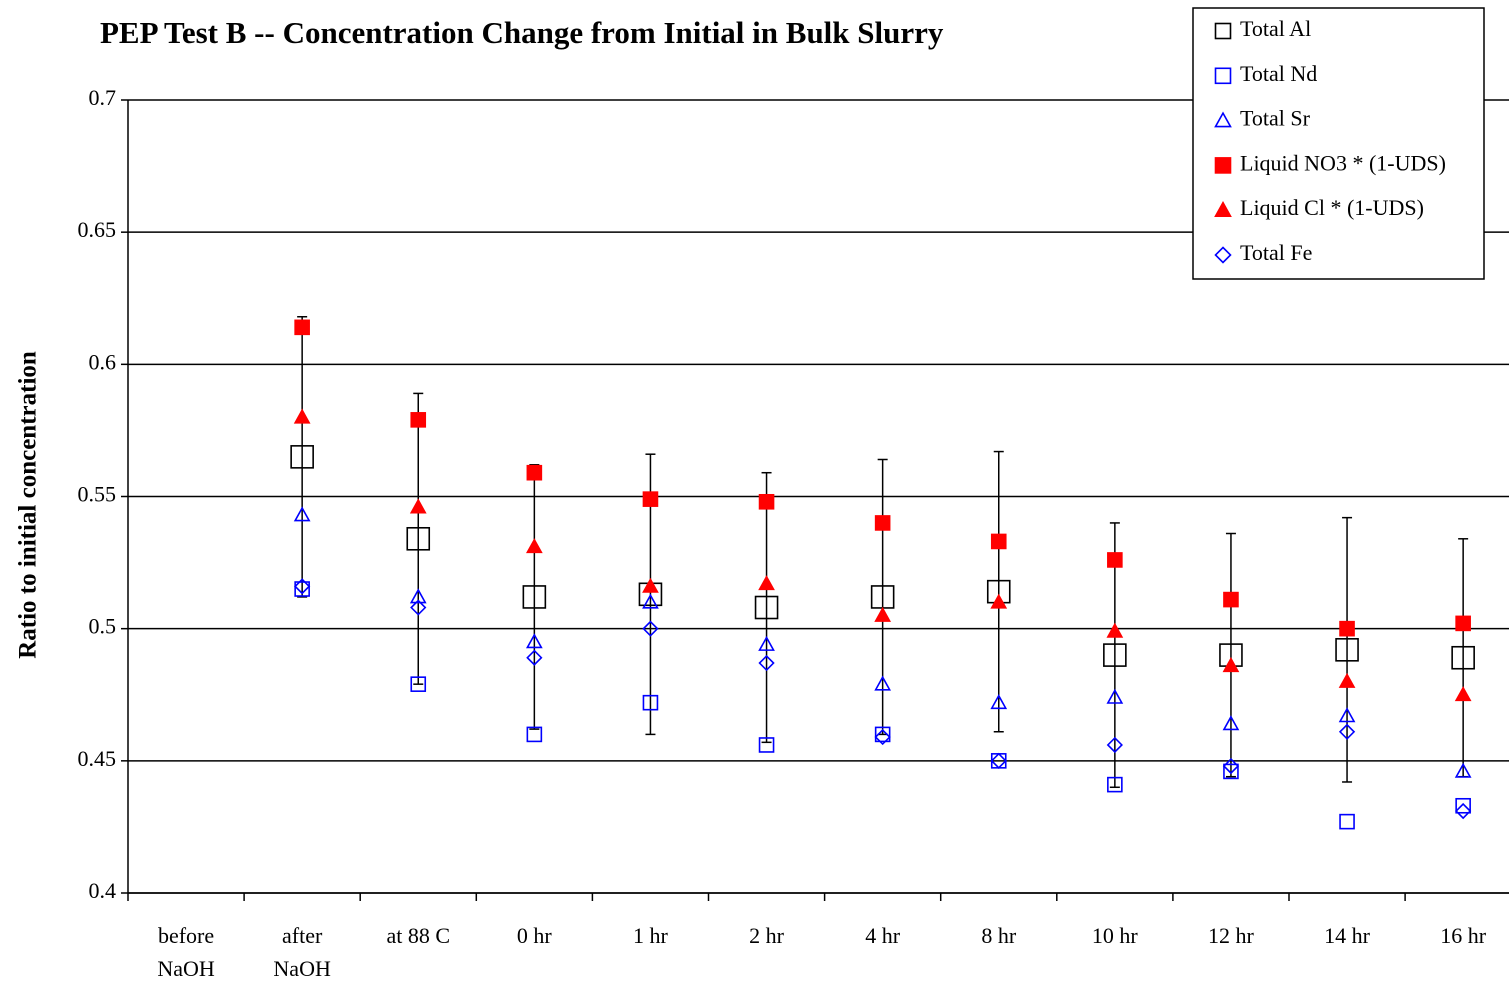  Describe the element at coordinates (1347, 935) in the screenshot. I see `x-tick-label: 14 hr` at that location.